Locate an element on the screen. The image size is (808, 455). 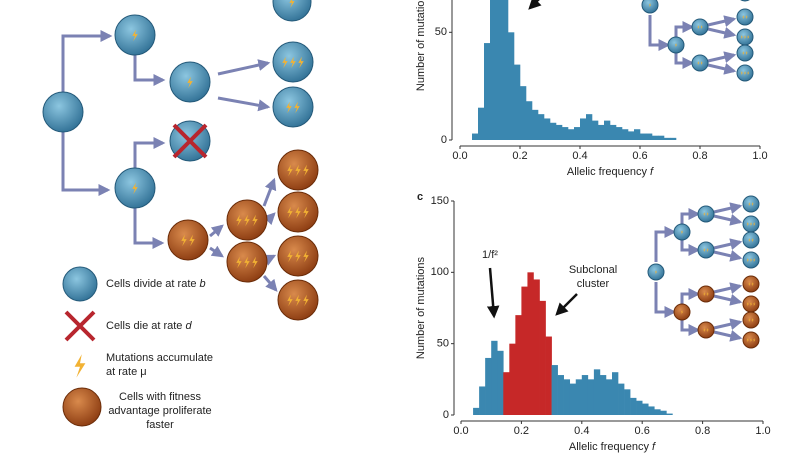
death-cross is located at coordinates (80, 326).